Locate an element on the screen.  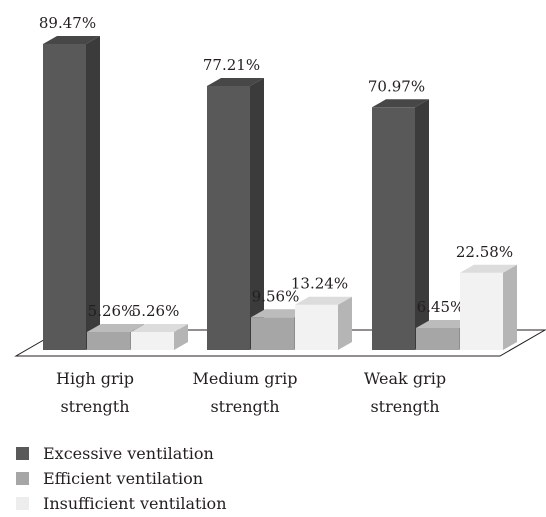
data-label-excessive-1: 77.21% is located at coordinates (231, 65).